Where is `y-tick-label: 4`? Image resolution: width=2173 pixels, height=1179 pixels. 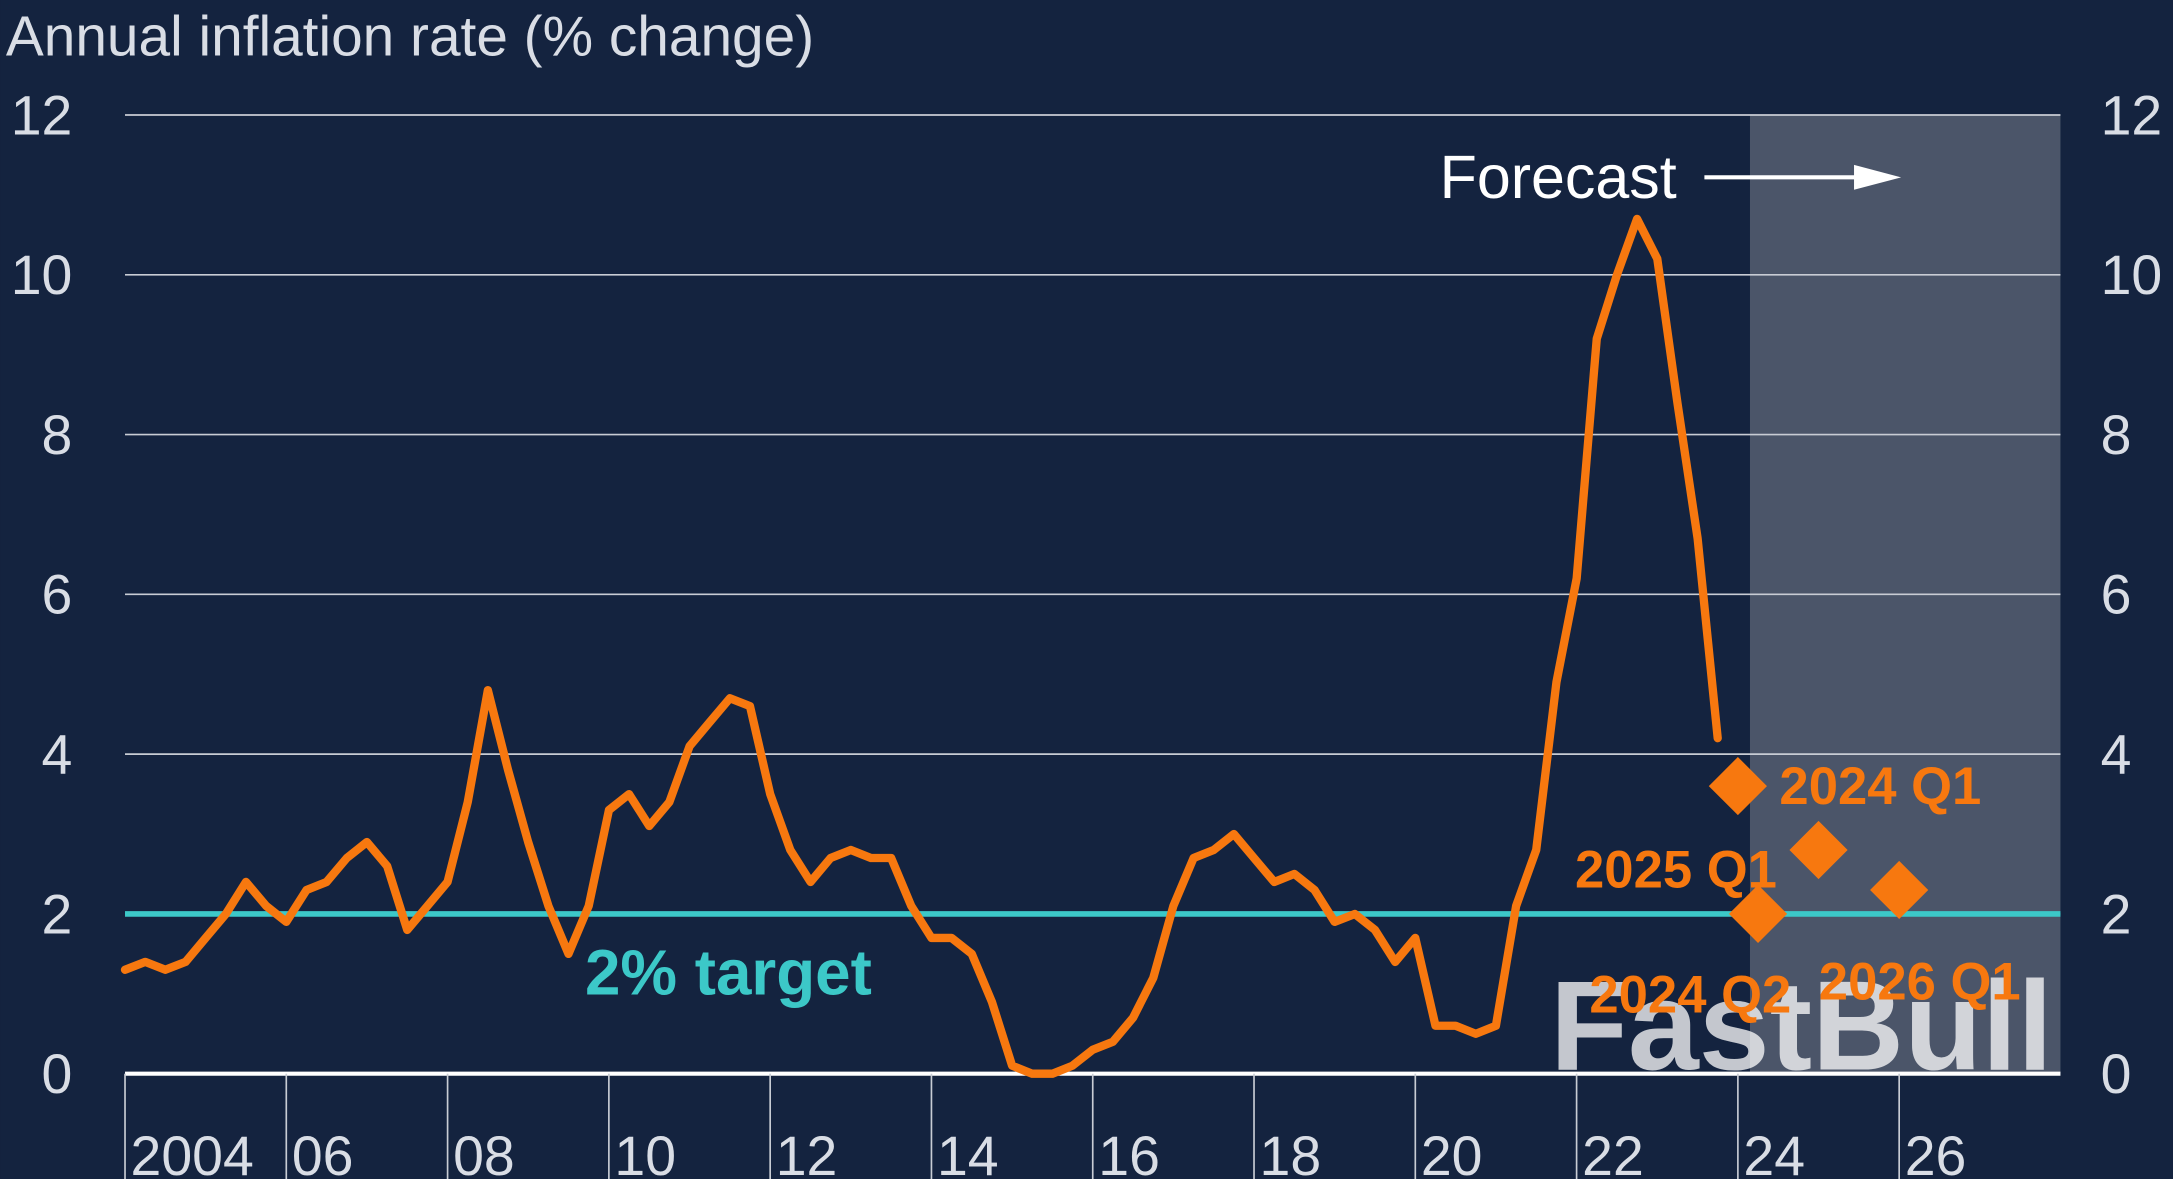
y-tick-label: 4 is located at coordinates (57, 755).